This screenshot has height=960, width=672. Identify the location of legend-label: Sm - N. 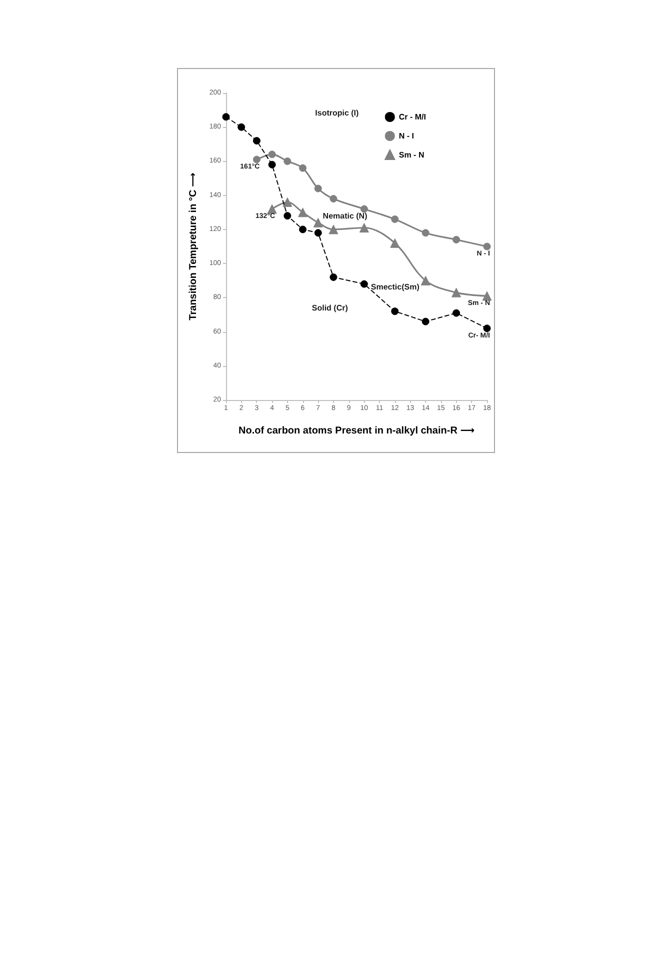
(411, 155).